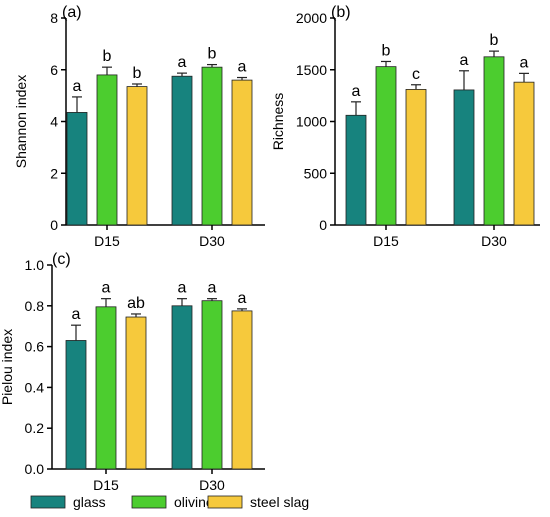 The width and height of the screenshot is (550, 517). I want to click on significance-letter: c, so click(416, 74).